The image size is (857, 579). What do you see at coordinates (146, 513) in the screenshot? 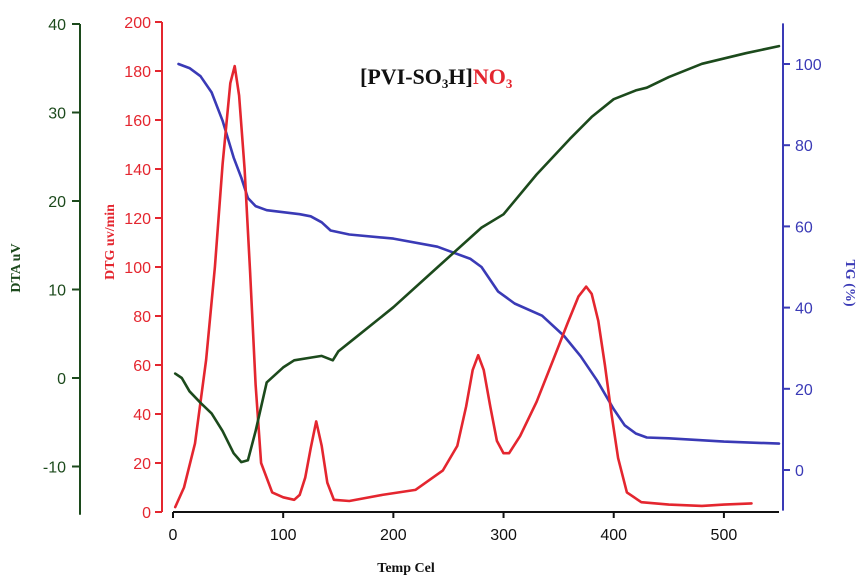
I see `dtg-tick-label: 0` at bounding box center [146, 513].